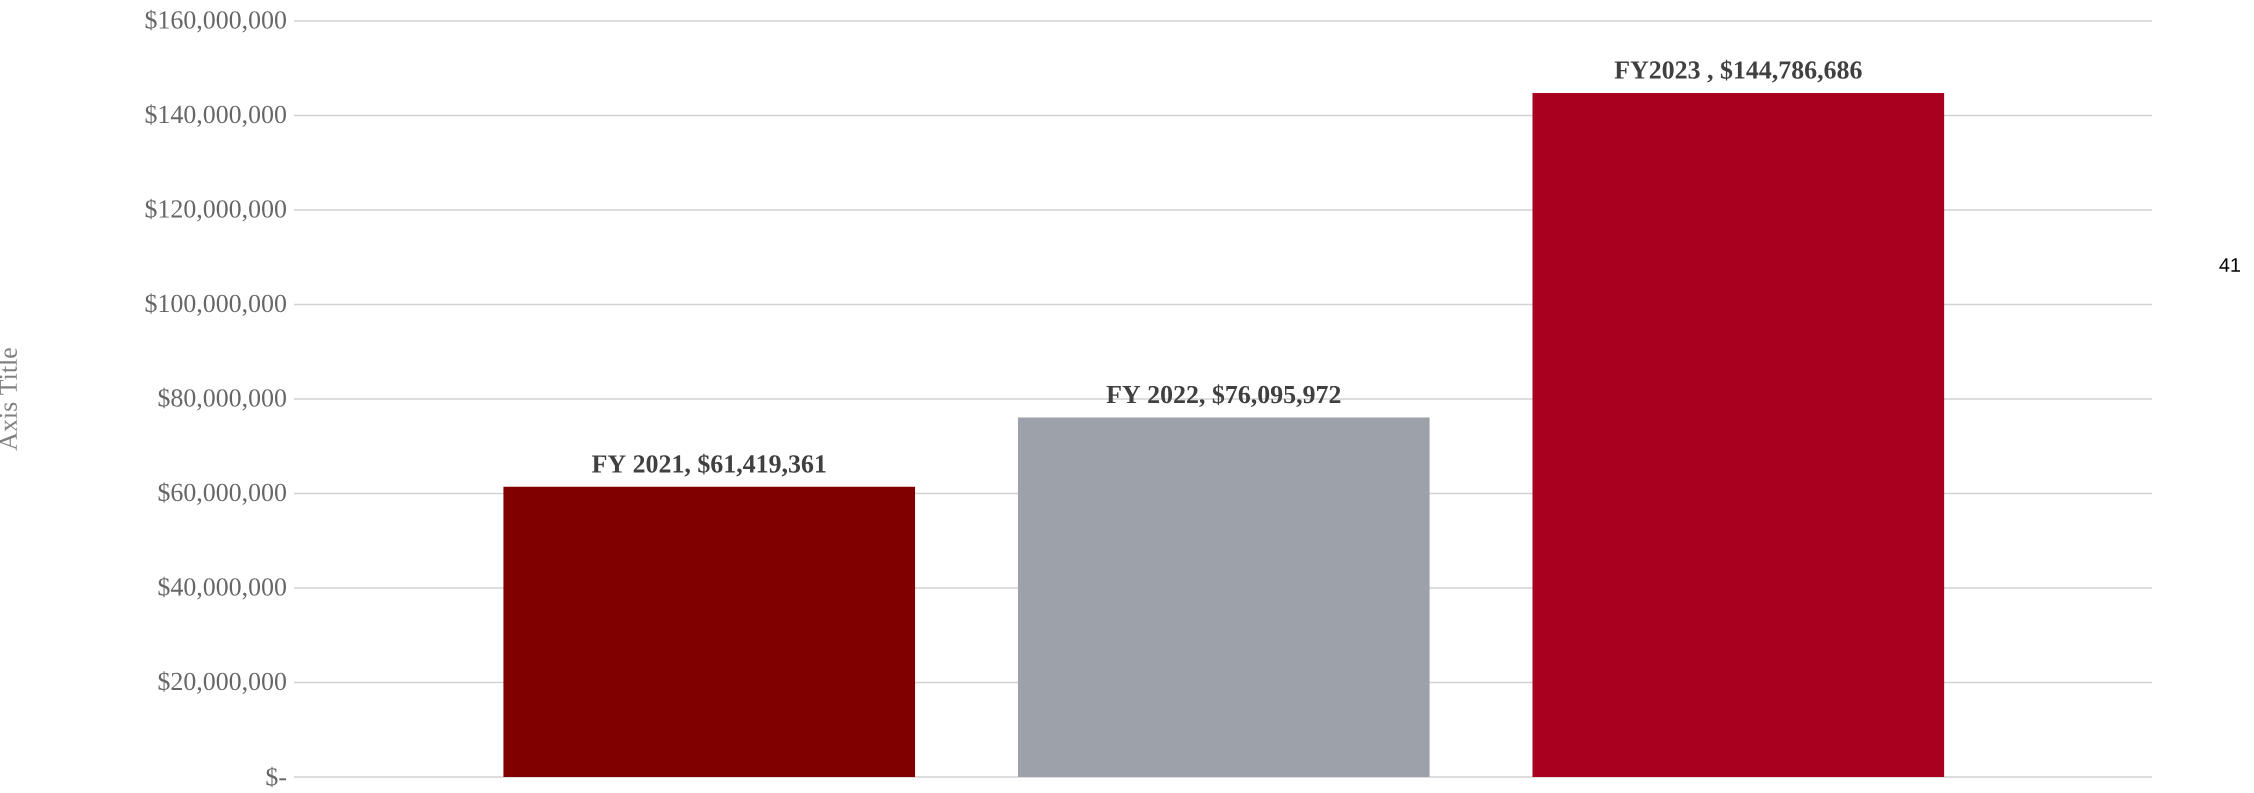 The width and height of the screenshot is (2254, 793). I want to click on y-tick-label: $100,000,000, so click(215, 304).